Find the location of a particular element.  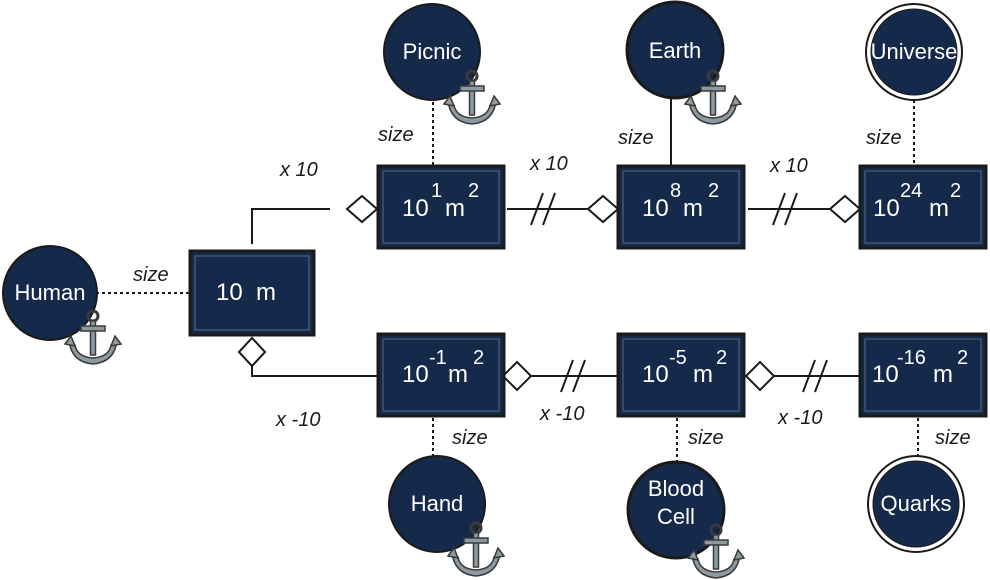

upper-box-1: 10 1 m 2 is located at coordinates (441, 207).